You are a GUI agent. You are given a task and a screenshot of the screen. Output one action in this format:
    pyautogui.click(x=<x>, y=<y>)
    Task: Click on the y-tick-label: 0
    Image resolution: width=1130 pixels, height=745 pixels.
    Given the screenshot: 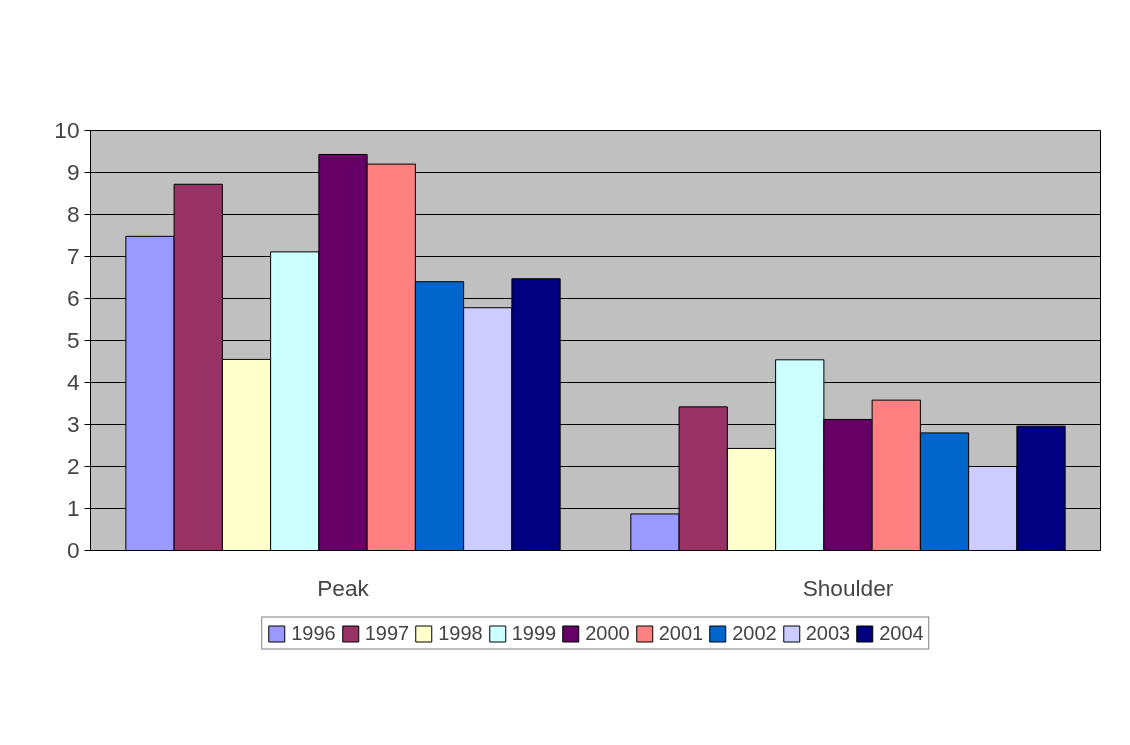 What is the action you would take?
    pyautogui.click(x=73, y=550)
    